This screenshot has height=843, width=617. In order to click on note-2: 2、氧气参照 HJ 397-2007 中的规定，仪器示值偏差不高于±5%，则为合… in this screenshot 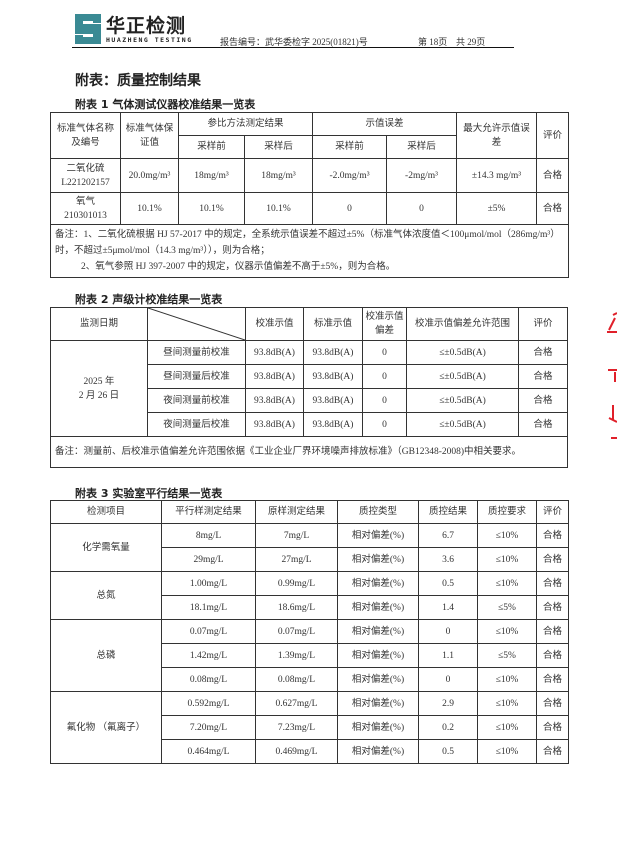, I will do `click(238, 267)`.